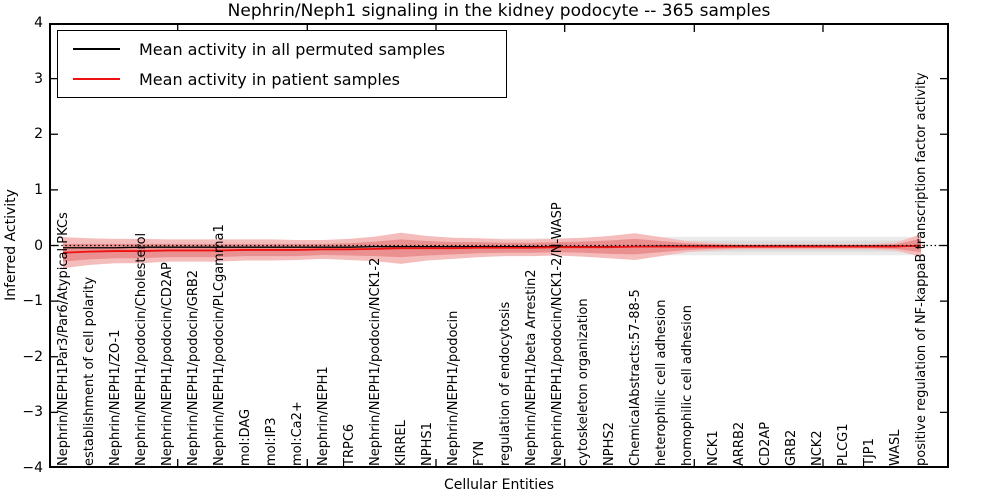 This screenshot has height=500, width=1000. I want to click on x-tick-label: ARRB2, so click(739, 443).